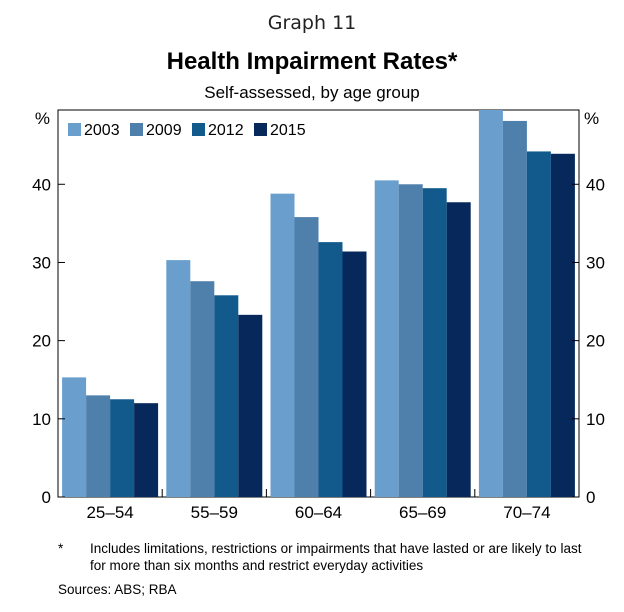  What do you see at coordinates (312, 23) in the screenshot?
I see `graph-number: Graph 11` at bounding box center [312, 23].